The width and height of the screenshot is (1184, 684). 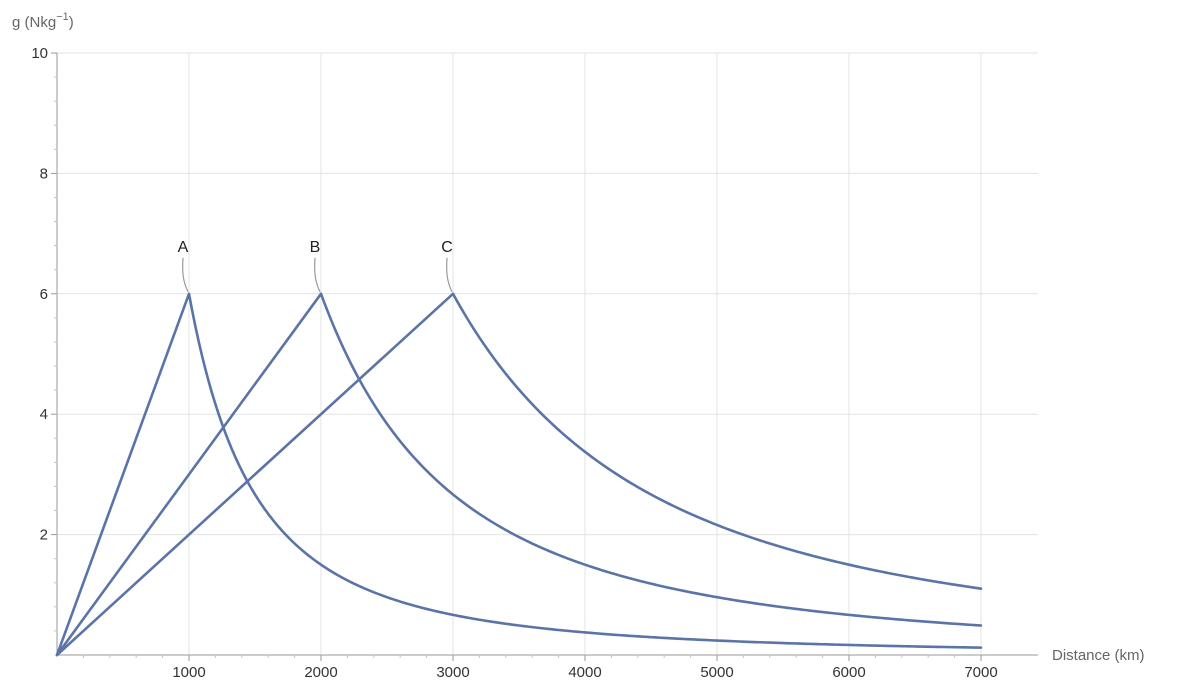 What do you see at coordinates (44, 294) in the screenshot?
I see `y-tick-label: 6` at bounding box center [44, 294].